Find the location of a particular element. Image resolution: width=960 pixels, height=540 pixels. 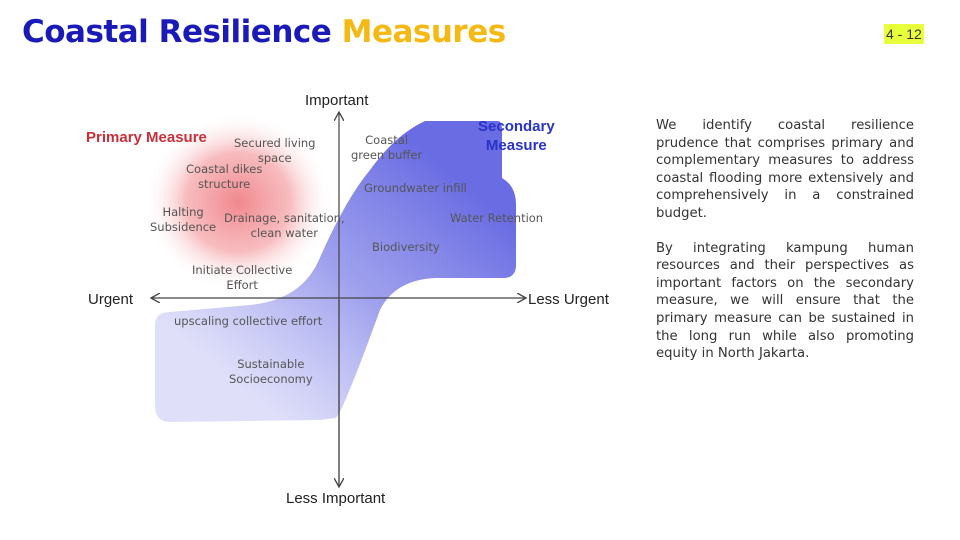

axis-label-important: Important is located at coordinates (337, 100).